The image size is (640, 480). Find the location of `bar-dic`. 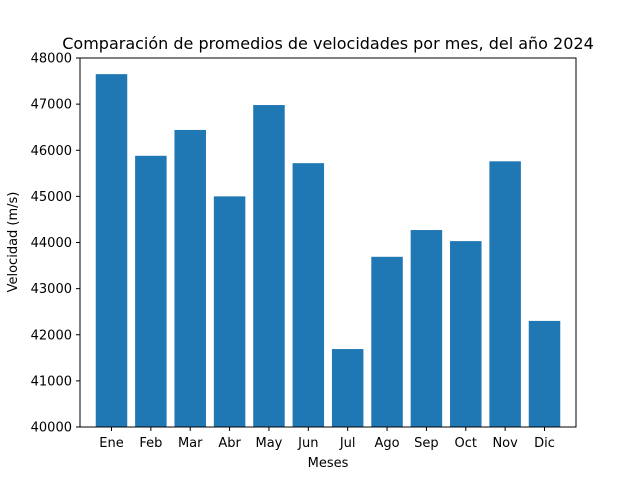

bar-dic is located at coordinates (544, 373).